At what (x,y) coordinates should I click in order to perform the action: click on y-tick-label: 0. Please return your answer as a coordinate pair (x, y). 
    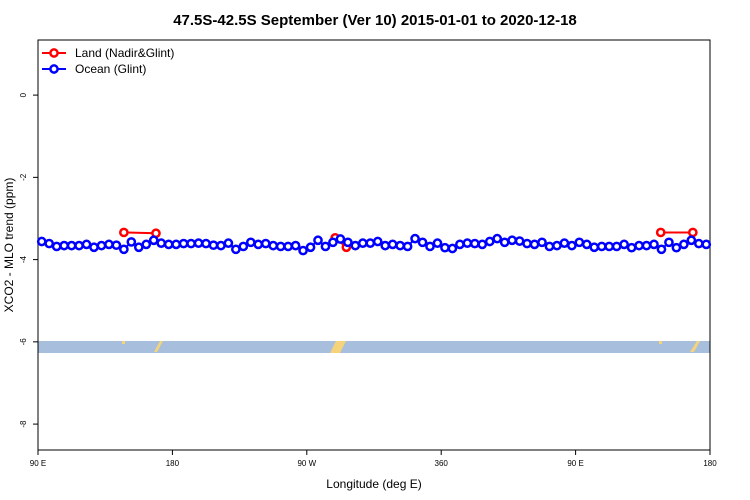
    Looking at the image, I should click on (23, 94).